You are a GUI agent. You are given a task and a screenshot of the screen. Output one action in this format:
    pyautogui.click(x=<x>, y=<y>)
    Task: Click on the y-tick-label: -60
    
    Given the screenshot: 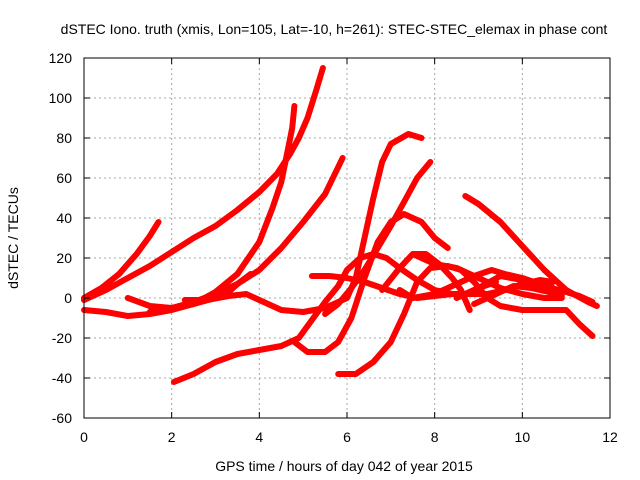 What is the action you would take?
    pyautogui.click(x=62, y=418)
    